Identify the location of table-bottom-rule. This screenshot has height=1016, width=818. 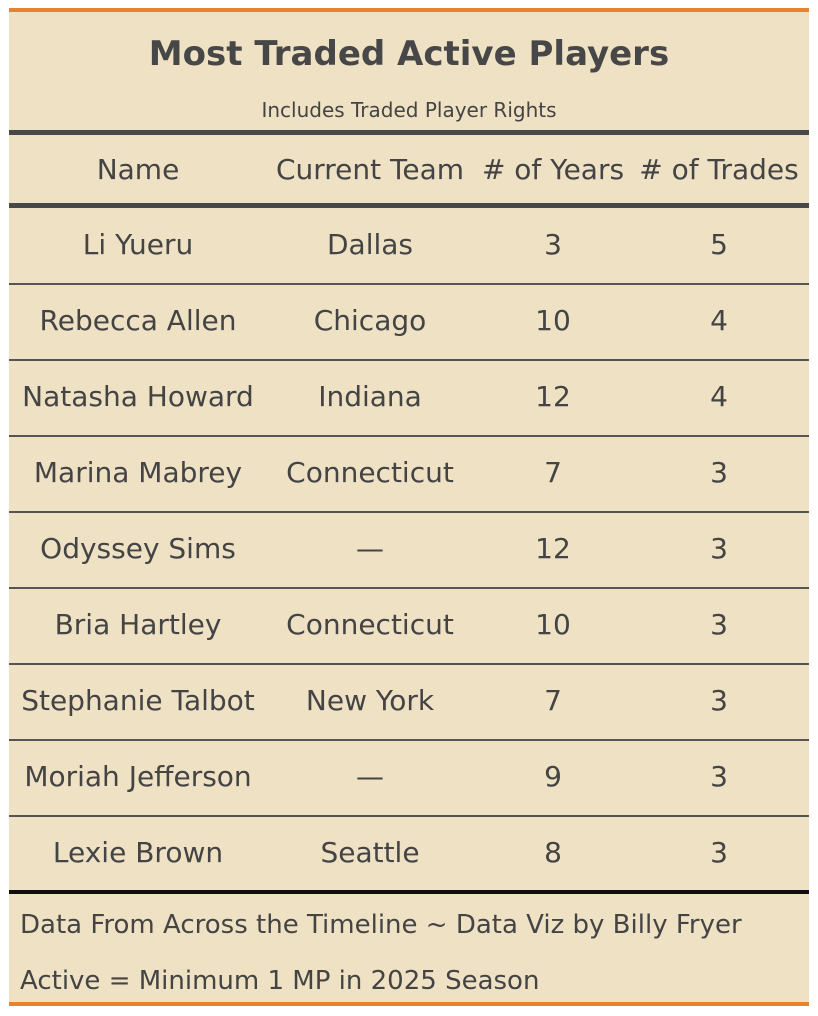
(409, 892).